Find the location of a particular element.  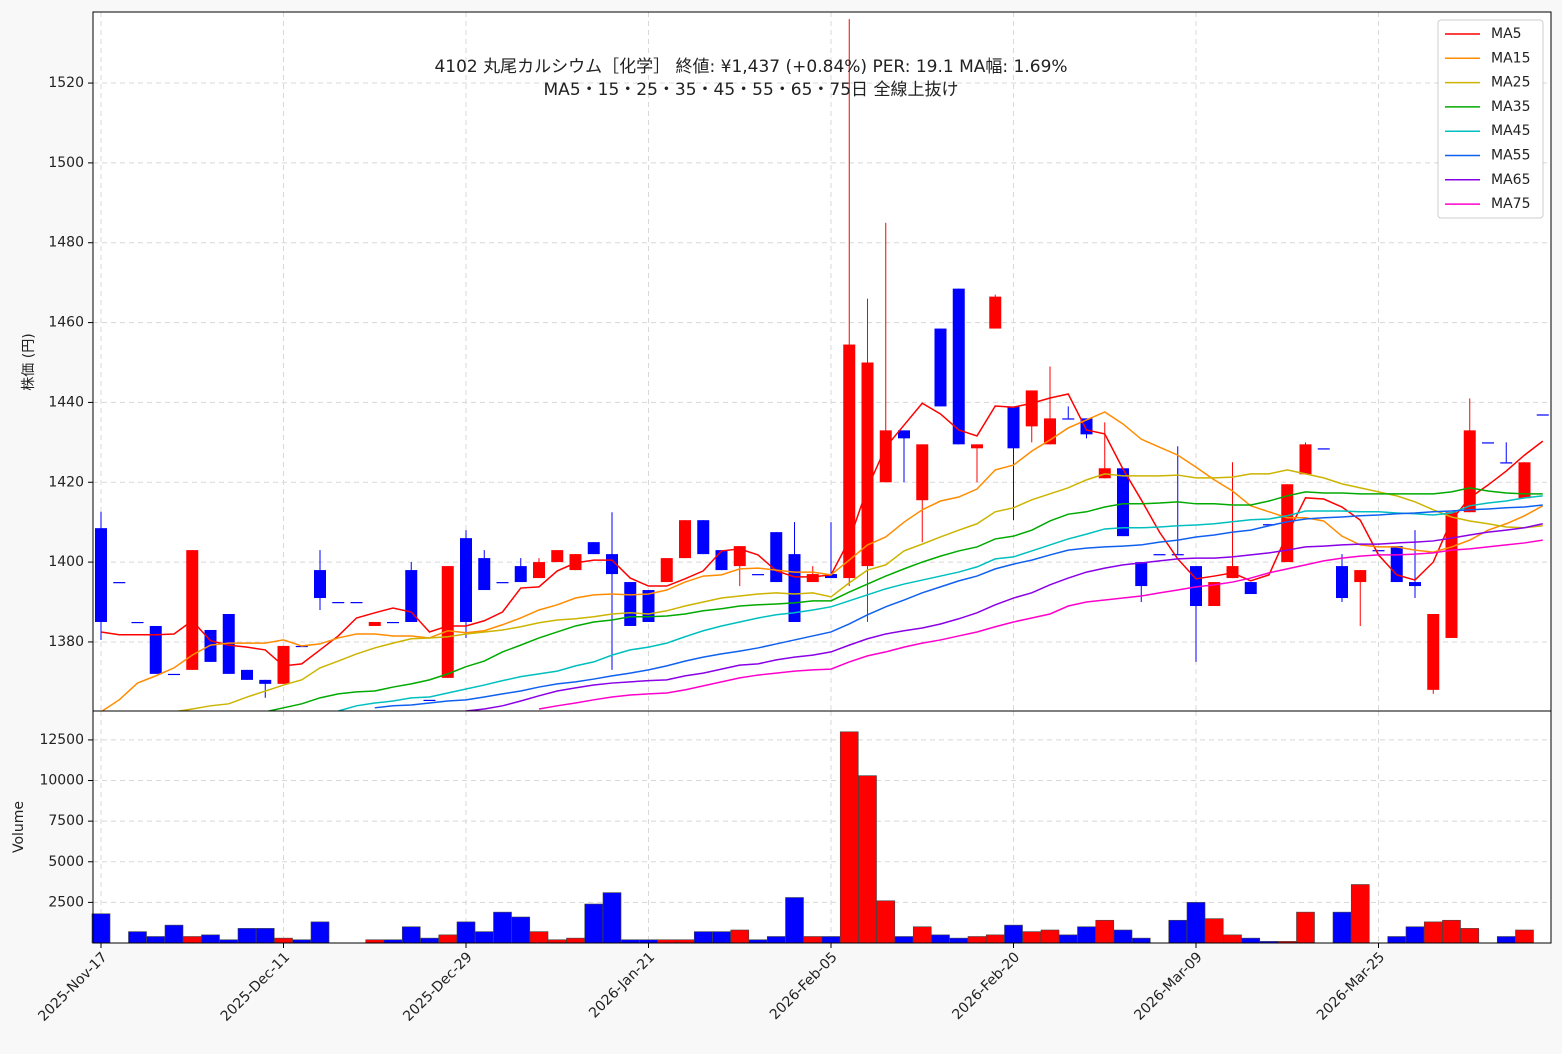

x-tick-label: 2026-Mar-25 is located at coordinates (1351, 986).